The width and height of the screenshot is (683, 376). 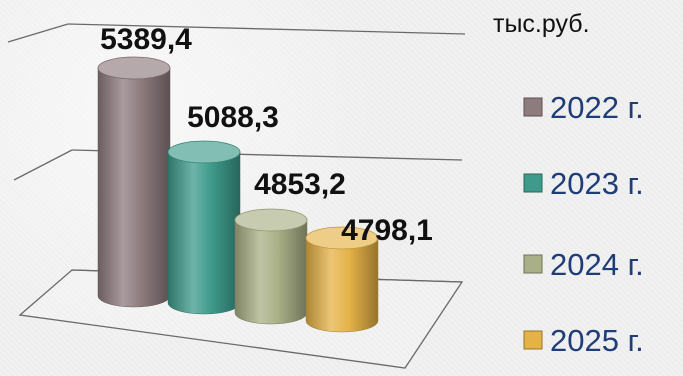 What do you see at coordinates (300, 184) in the screenshot?
I see `value-label: 4853,2` at bounding box center [300, 184].